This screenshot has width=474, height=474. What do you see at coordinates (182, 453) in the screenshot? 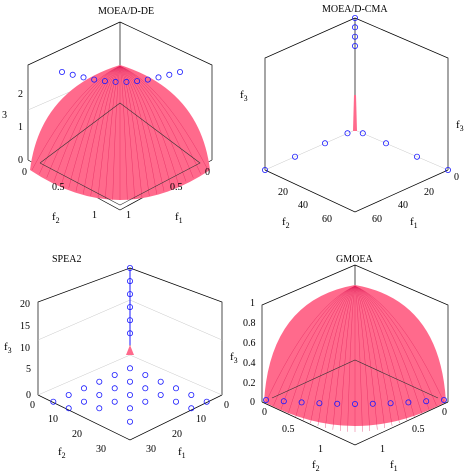
I see `p3-xlabel: f1` at bounding box center [182, 453].